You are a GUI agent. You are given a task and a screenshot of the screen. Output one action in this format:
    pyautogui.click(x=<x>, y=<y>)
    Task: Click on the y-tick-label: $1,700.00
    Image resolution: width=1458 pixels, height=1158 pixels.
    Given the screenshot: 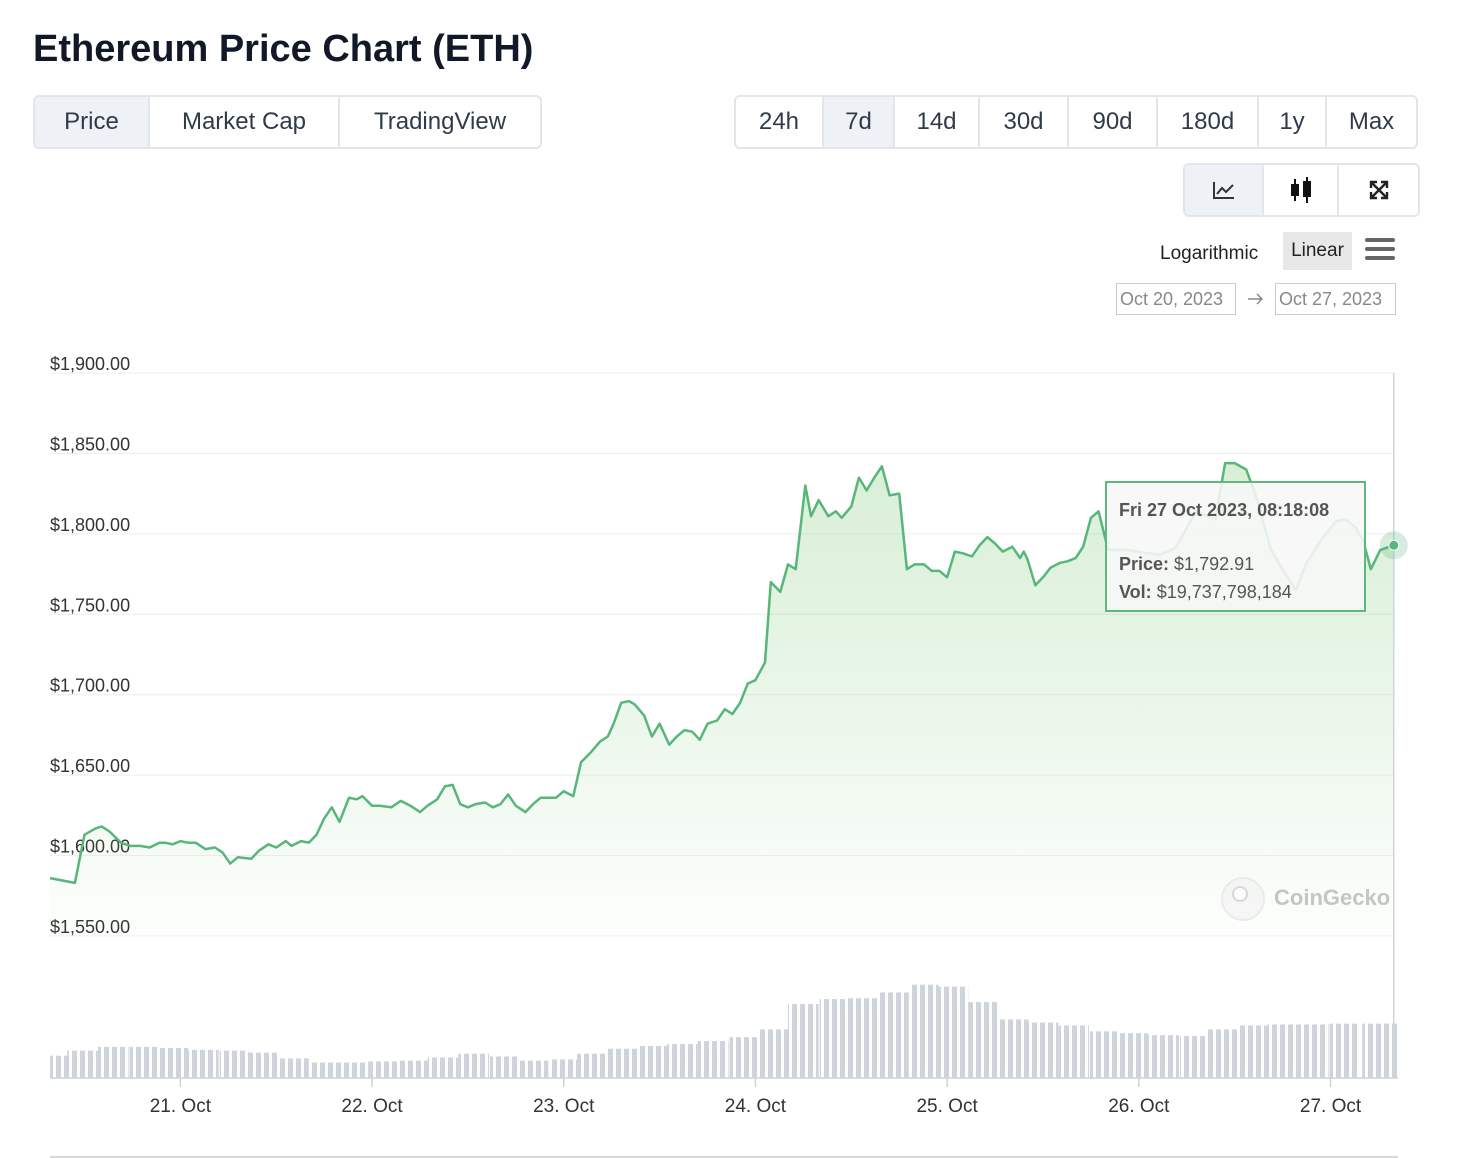 What is the action you would take?
    pyautogui.click(x=90, y=686)
    